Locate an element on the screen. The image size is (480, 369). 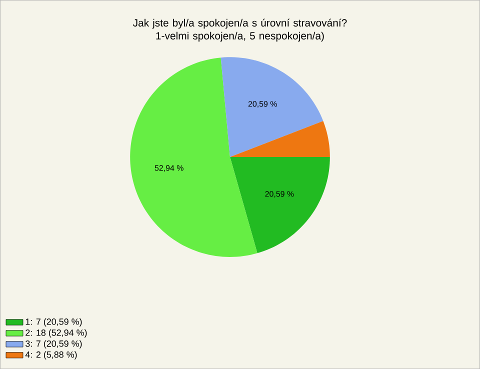
legend-label: 3: 7 (20,59 %) is located at coordinates (54, 344).